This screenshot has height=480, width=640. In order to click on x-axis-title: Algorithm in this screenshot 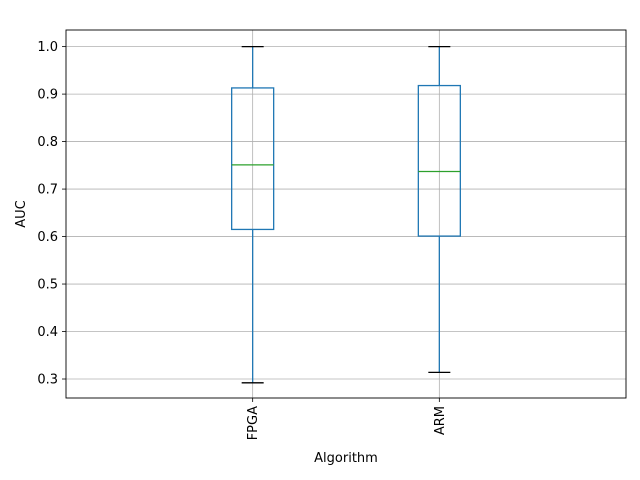, I will do `click(346, 458)`.